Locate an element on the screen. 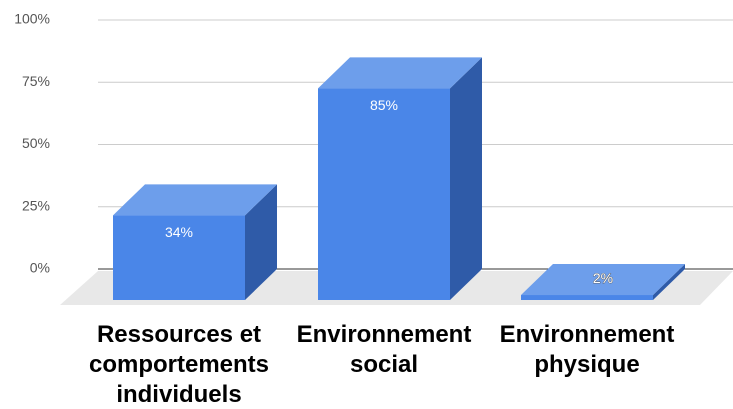 The height and width of the screenshot is (409, 733). value-label: 85% is located at coordinates (384, 105).